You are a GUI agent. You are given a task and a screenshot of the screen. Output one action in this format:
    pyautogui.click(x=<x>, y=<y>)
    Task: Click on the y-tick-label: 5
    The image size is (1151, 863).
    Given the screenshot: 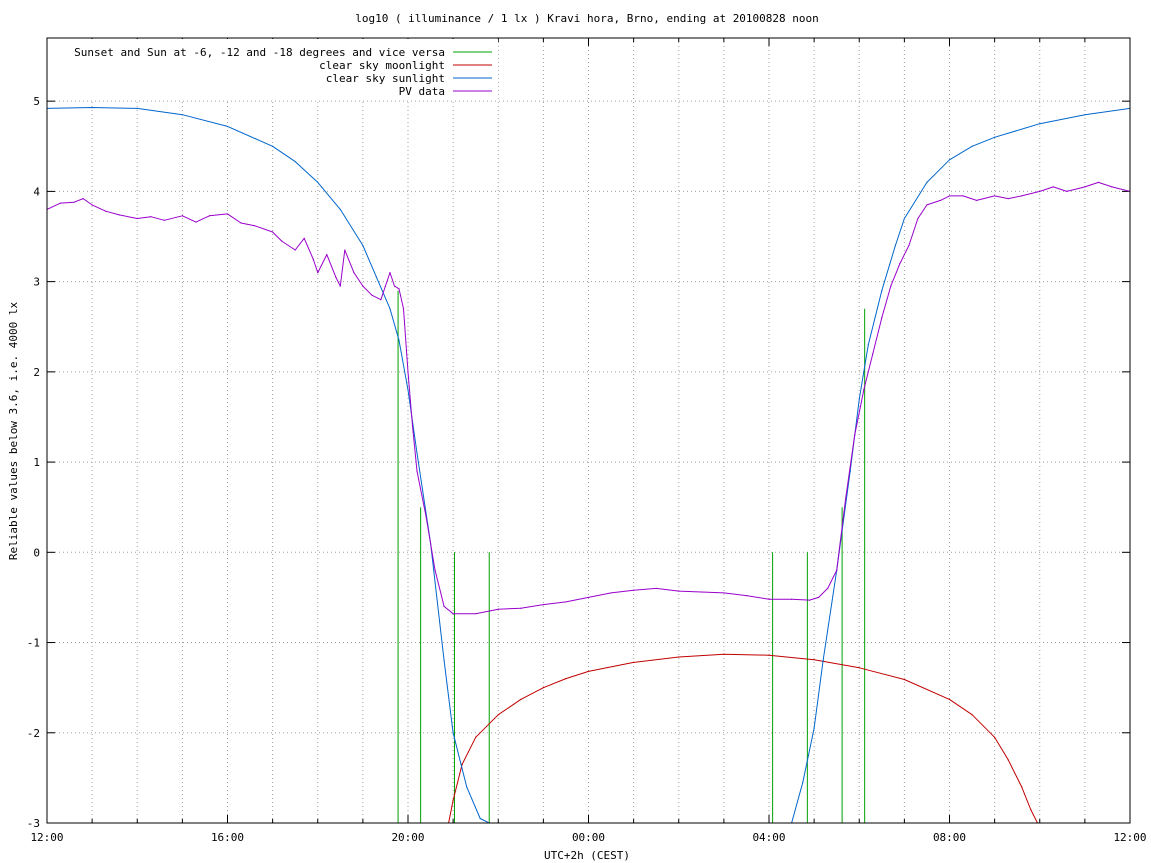 What is the action you would take?
    pyautogui.click(x=36, y=101)
    